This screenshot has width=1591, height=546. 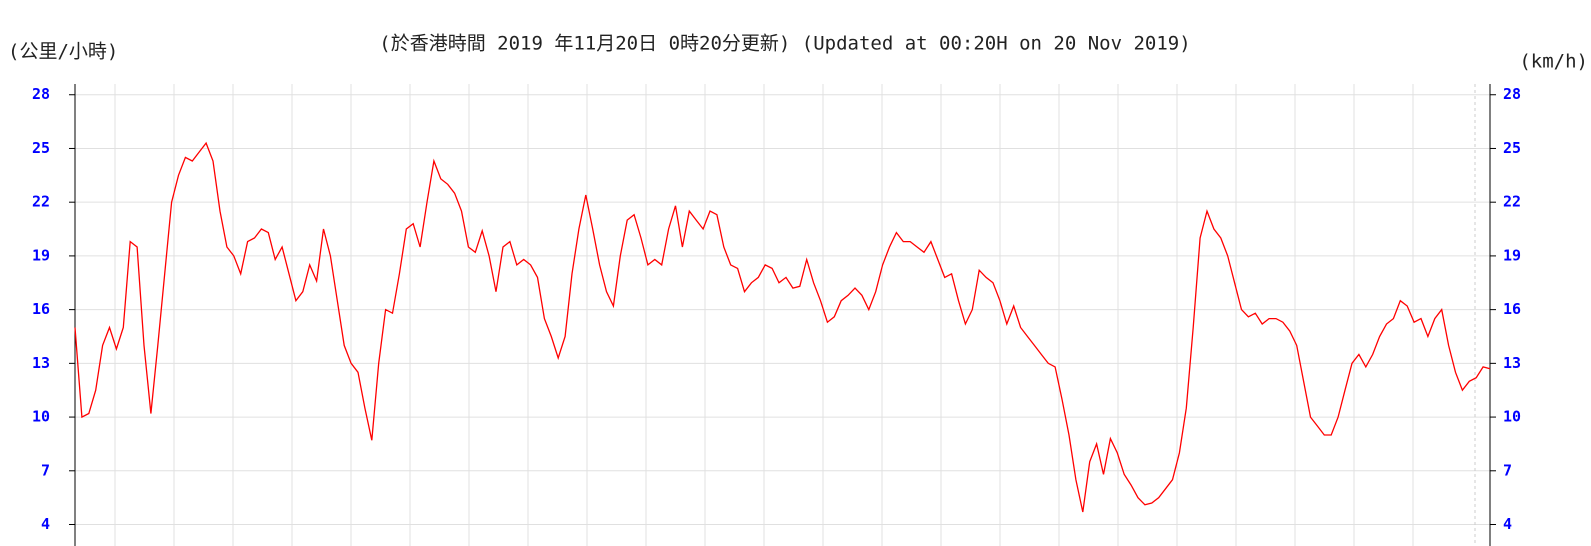 What do you see at coordinates (41, 148) in the screenshot?
I see `y-tick-label: 25` at bounding box center [41, 148].